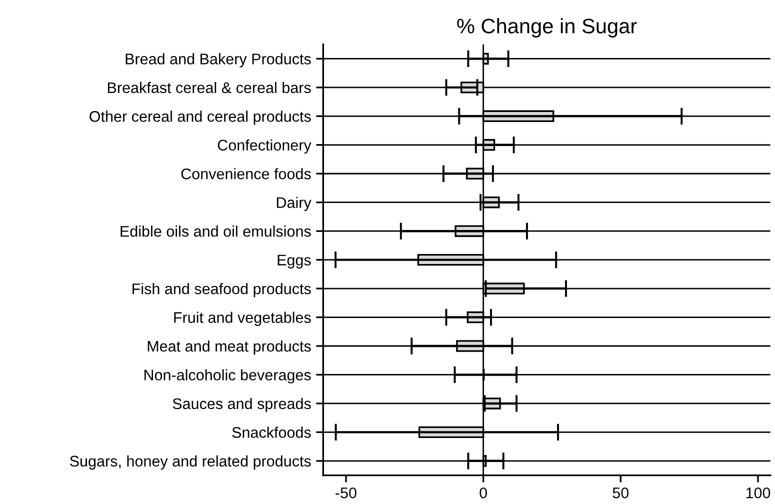 This screenshot has width=775, height=504. Describe the element at coordinates (246, 174) in the screenshot. I see `y-tick-label: Convenience foods` at that location.